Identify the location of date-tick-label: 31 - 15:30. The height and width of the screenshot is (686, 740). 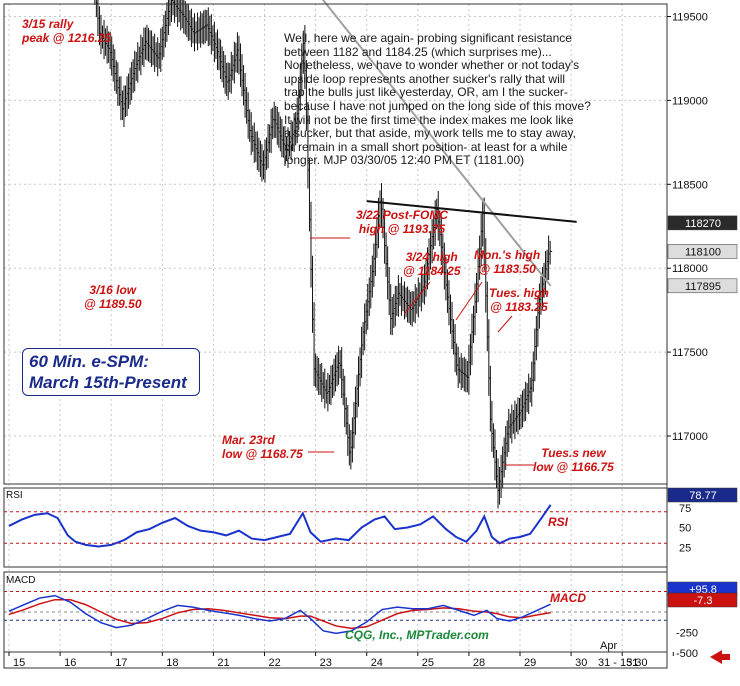
(623, 663).